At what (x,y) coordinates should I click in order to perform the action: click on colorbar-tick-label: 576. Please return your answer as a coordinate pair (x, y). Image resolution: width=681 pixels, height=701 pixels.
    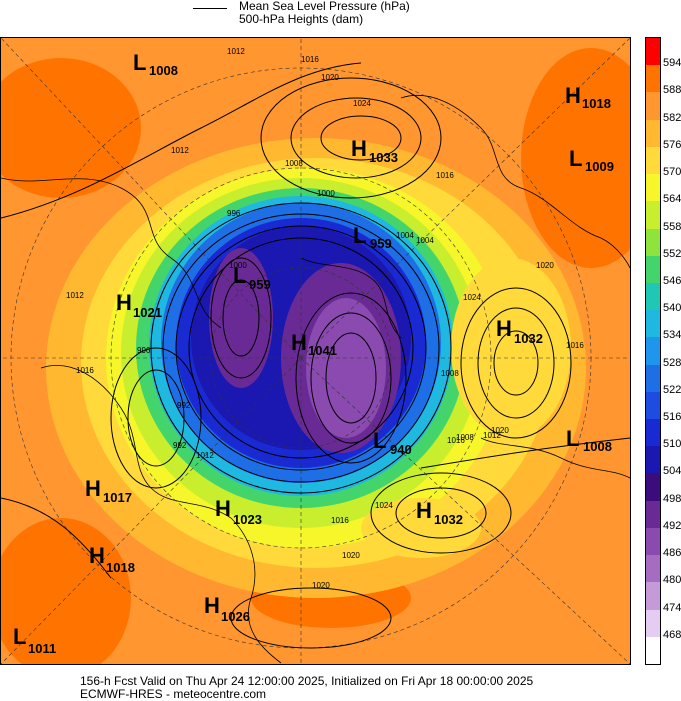
    Looking at the image, I should click on (672, 144).